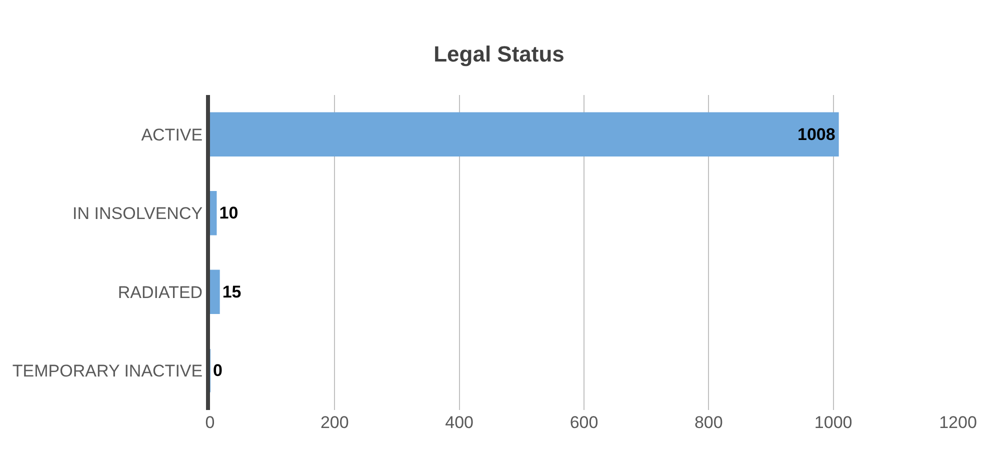  I want to click on data-label: 1008, so click(816, 134).